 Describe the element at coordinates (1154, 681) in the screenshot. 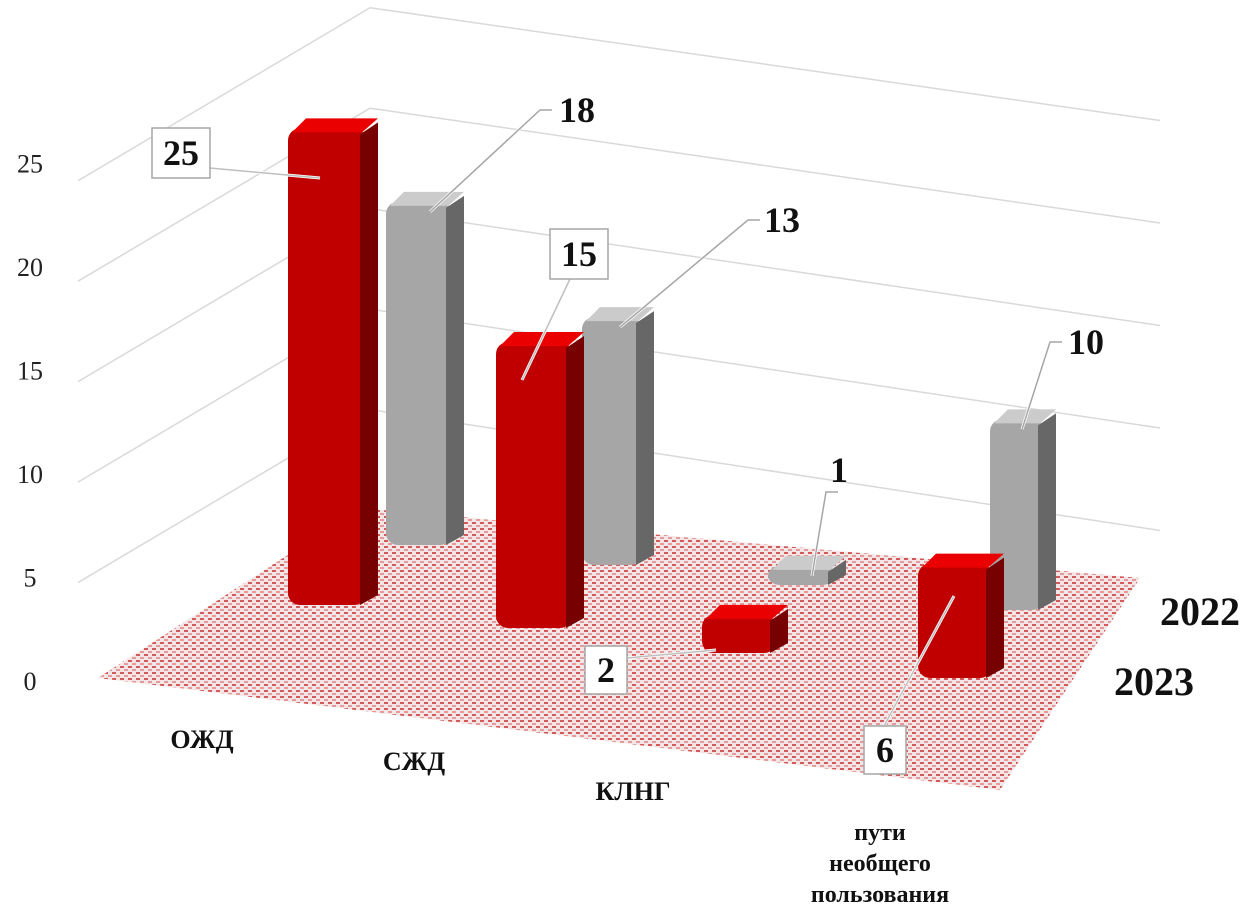

I see `series-name-2023: 2023` at that location.